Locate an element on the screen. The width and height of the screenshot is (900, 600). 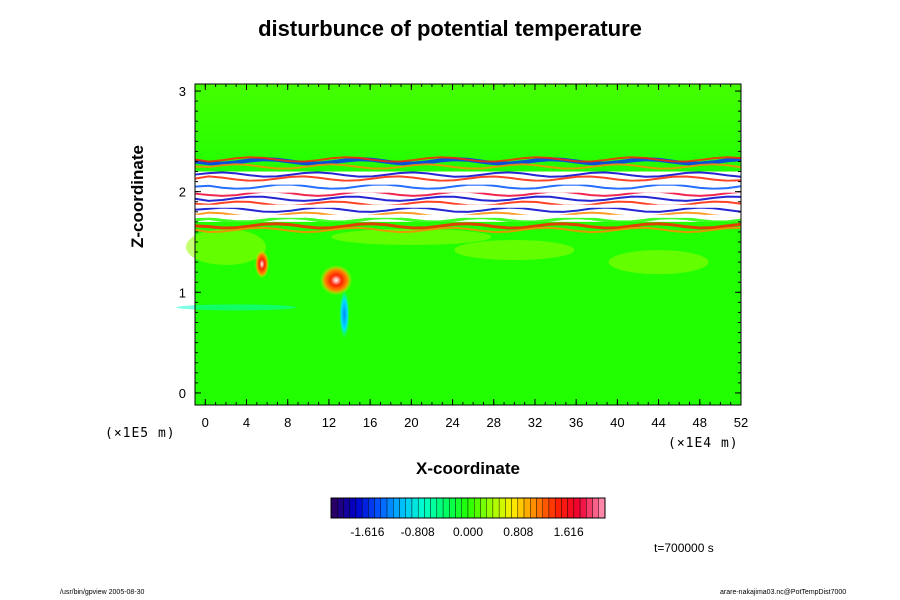
cold-anomaly-blob is located at coordinates (344, 314).